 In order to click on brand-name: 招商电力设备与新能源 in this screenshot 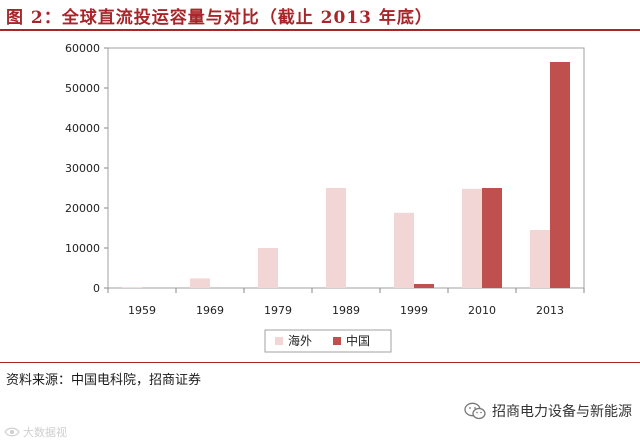, I will do `click(562, 412)`.